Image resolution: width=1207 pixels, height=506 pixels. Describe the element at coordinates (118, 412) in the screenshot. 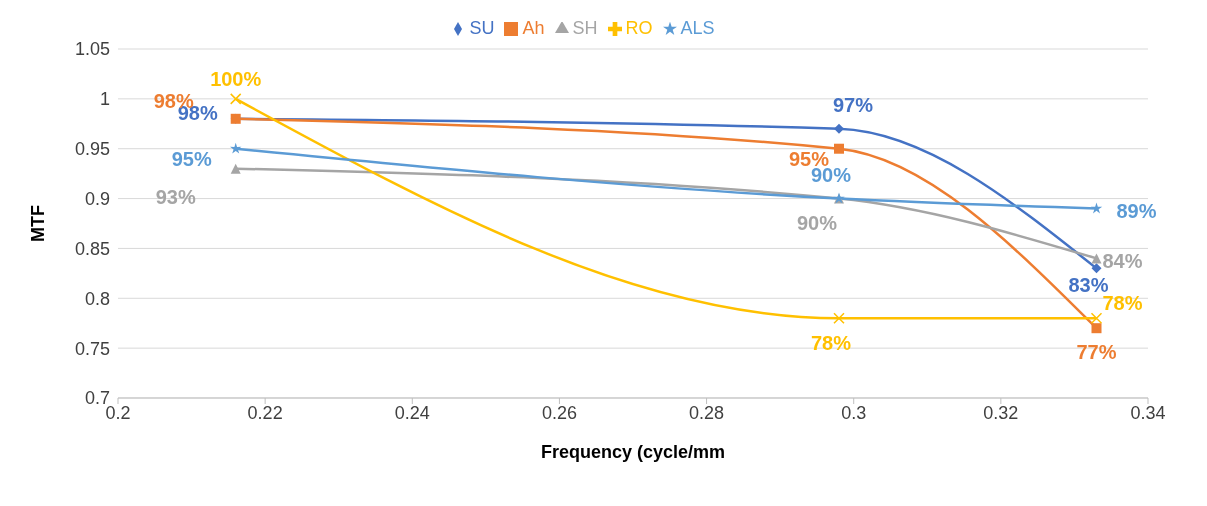

I see `x-tick-label: 0.2` at that location.